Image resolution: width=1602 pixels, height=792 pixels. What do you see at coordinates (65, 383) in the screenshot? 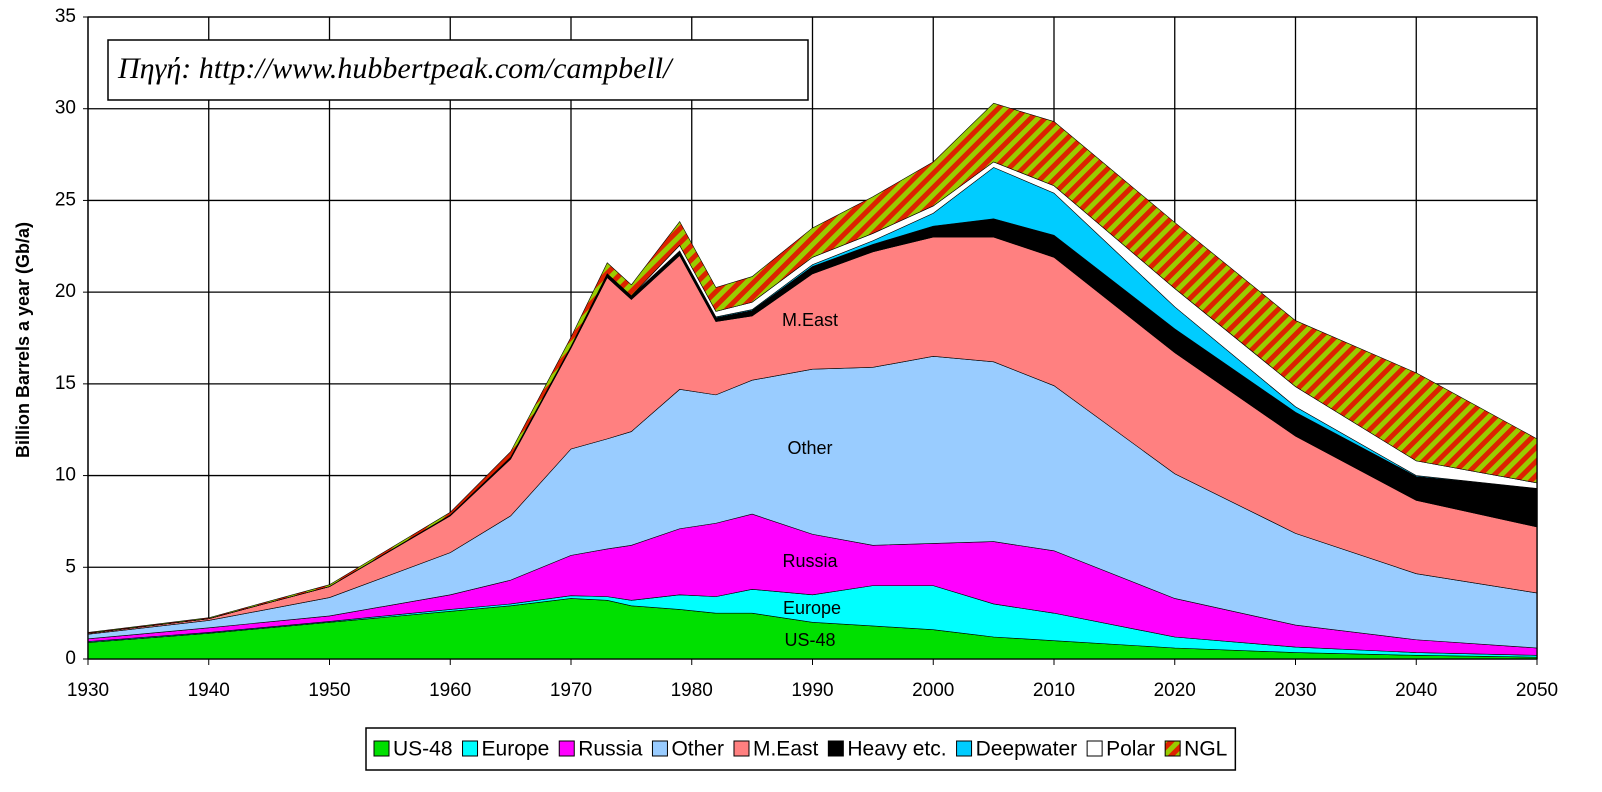
I see `y-tick-label: 15` at bounding box center [65, 383].